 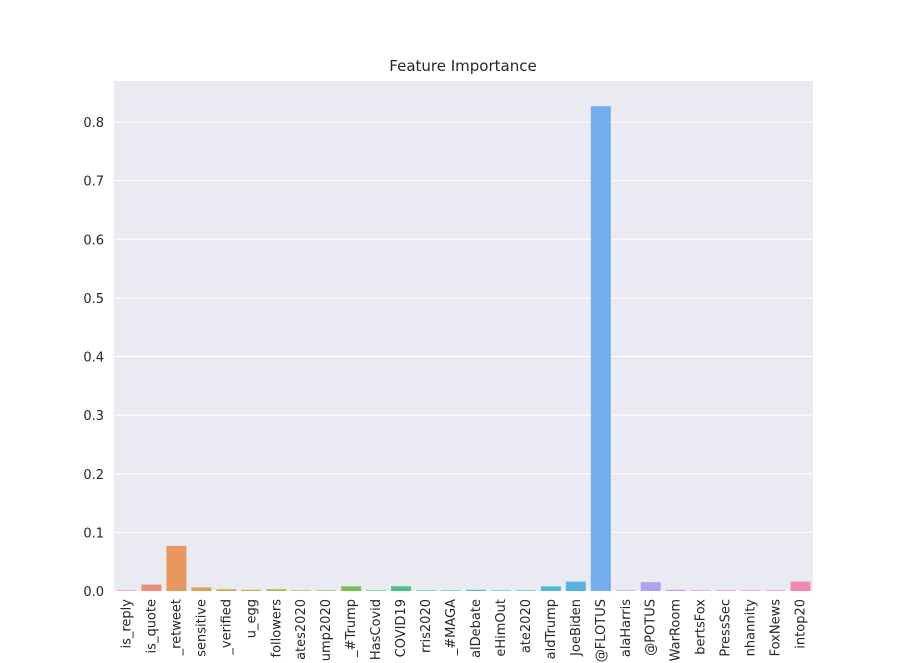 I want to click on y-axis-ticks: 0.0 0.1 0.2 0.3 0.4 0.5 0.6 0.7 0.8, so click(x=93, y=358).